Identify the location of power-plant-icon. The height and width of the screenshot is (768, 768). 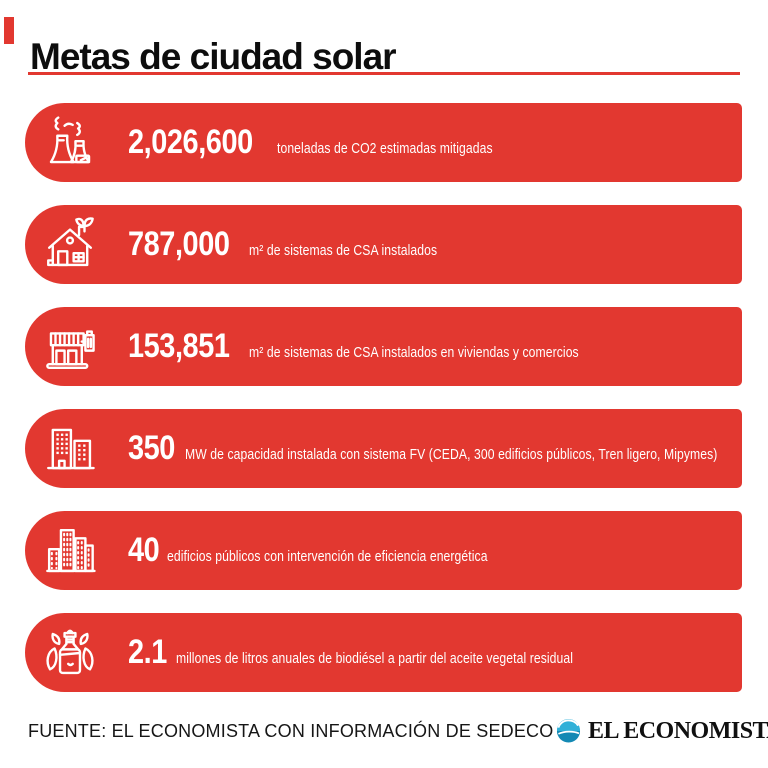
(70, 143).